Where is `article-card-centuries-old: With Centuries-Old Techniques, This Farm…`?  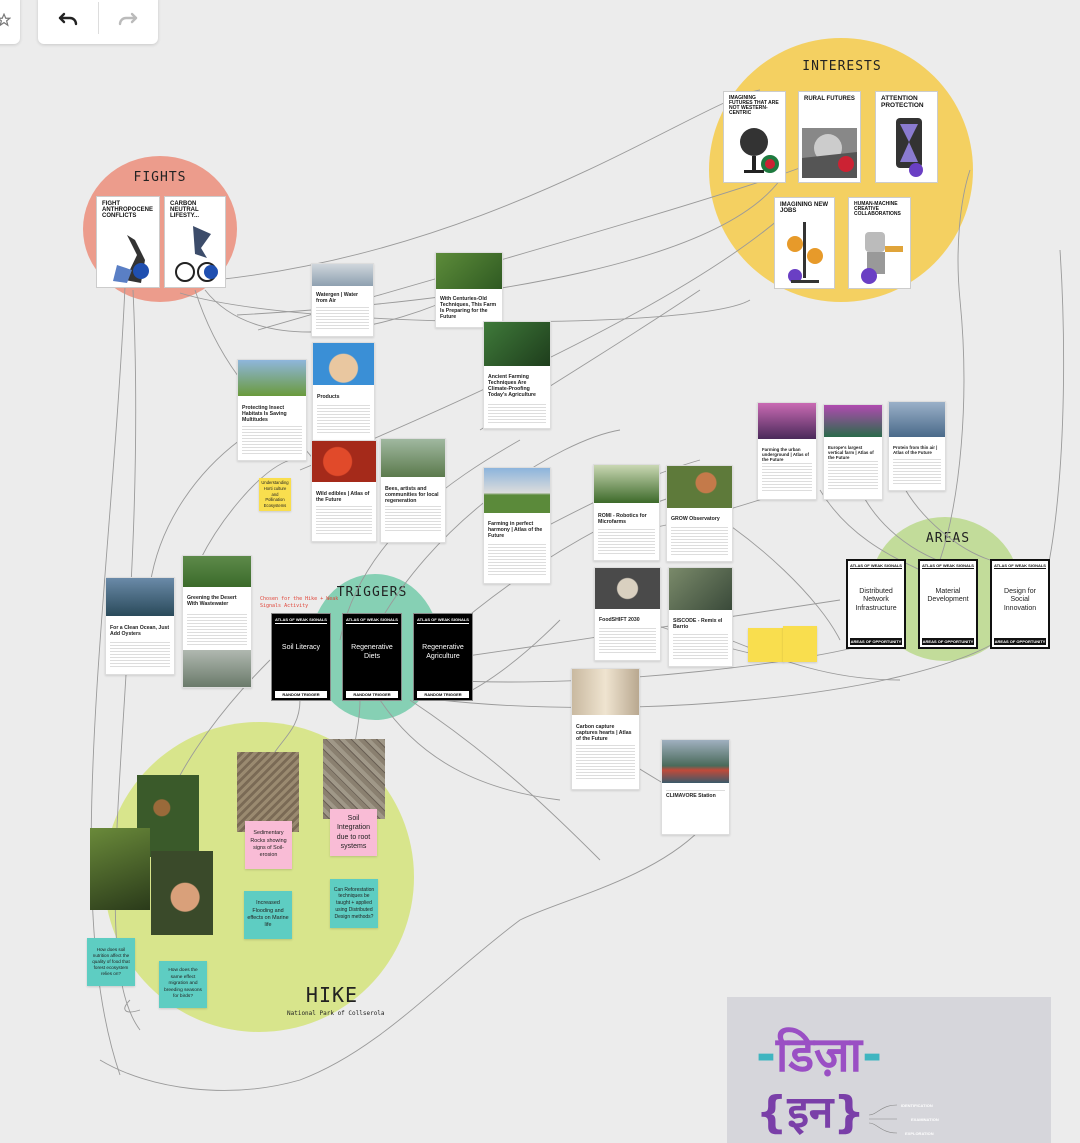
article-card-centuries-old: With Centuries-Old Techniques, This Farm… is located at coordinates (469, 290).